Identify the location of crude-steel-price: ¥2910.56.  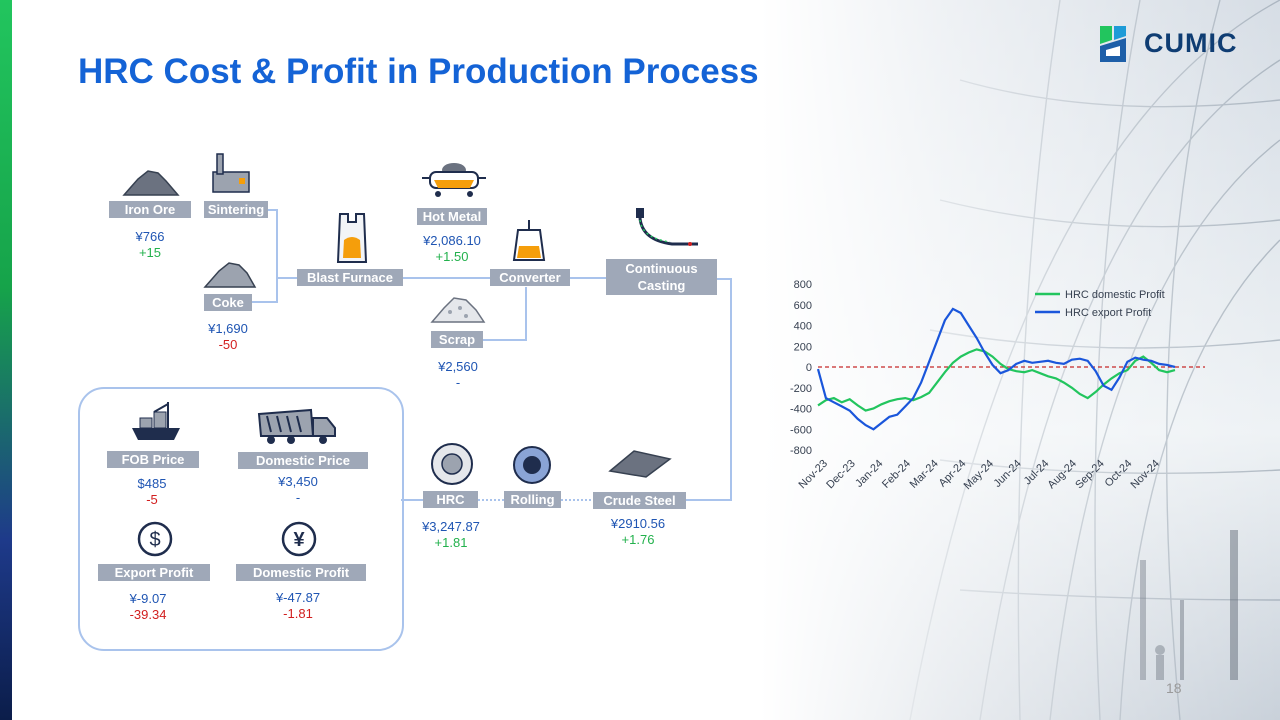
(638, 523).